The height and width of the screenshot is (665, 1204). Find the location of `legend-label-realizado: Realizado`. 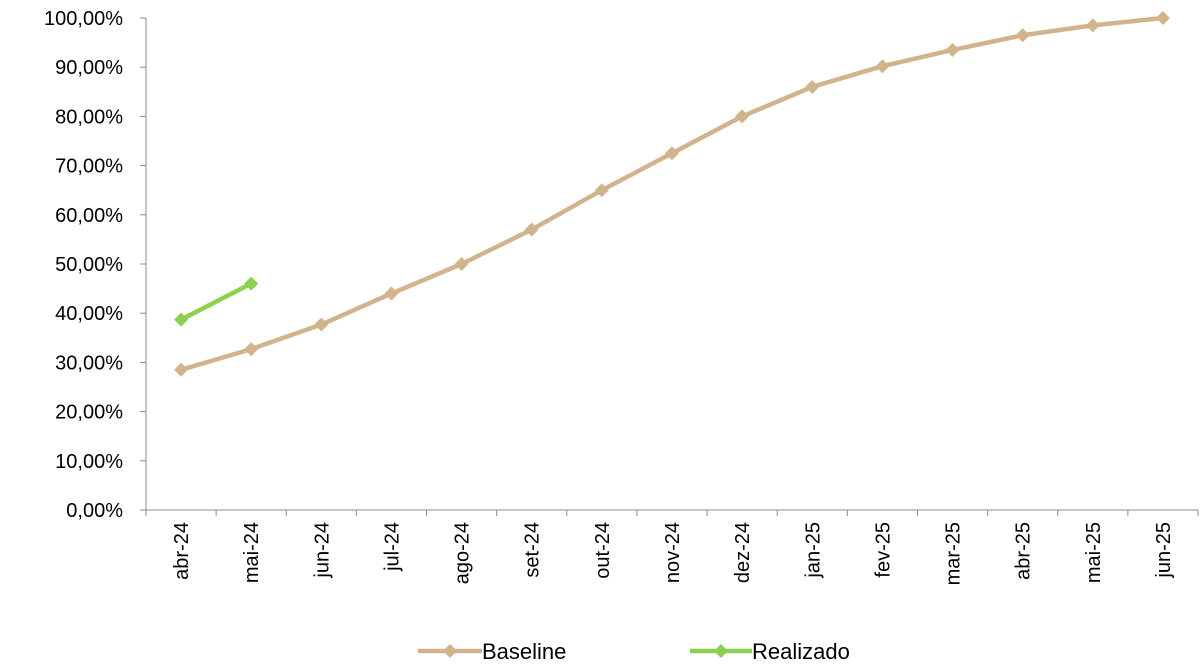

legend-label-realizado: Realizado is located at coordinates (801, 651).